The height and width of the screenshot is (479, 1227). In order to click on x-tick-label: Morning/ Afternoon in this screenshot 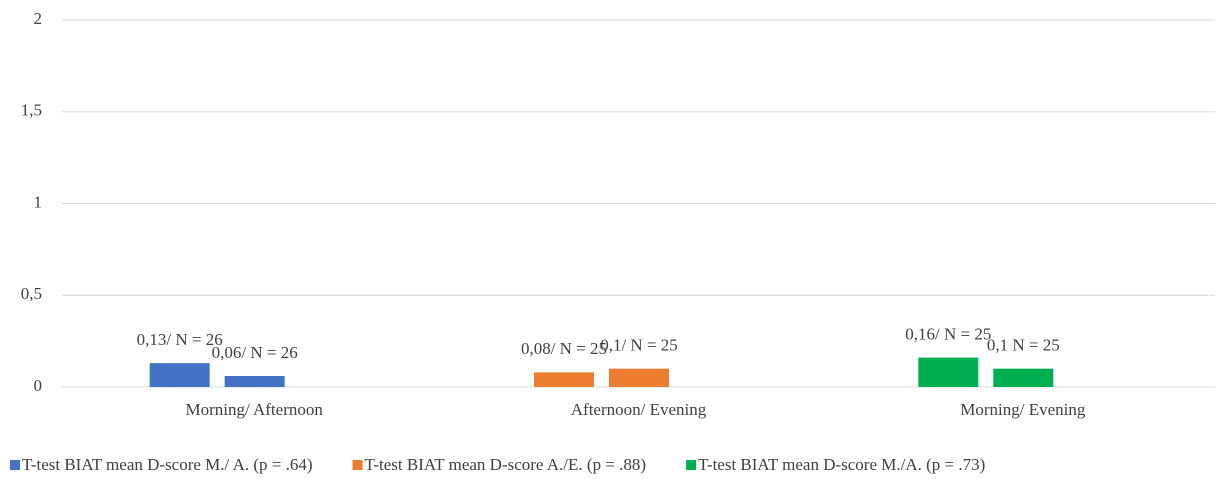, I will do `click(254, 409)`.